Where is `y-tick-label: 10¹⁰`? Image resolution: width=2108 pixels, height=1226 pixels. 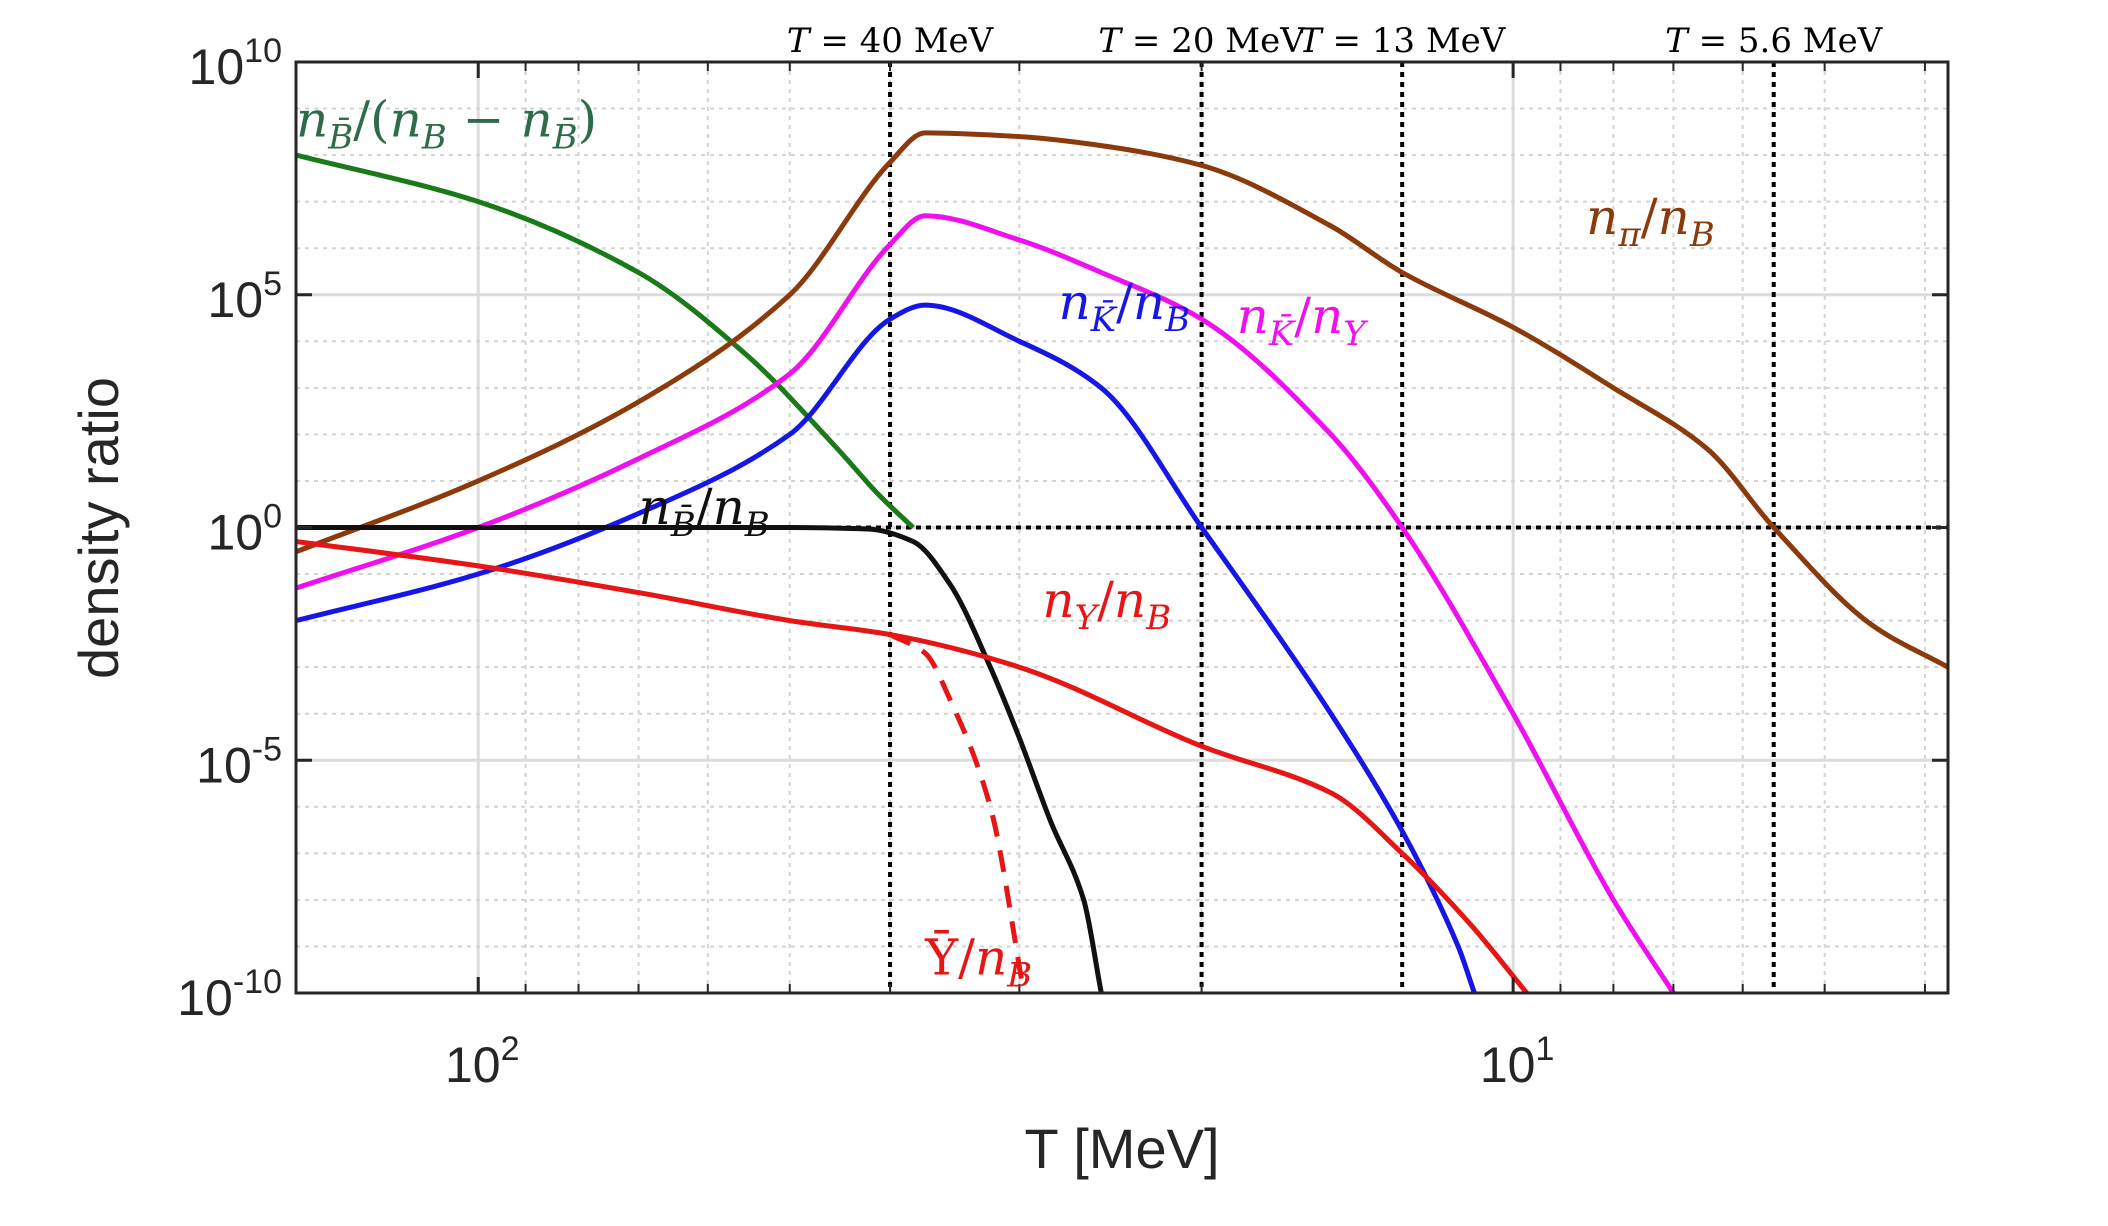
y-tick-label: 10¹⁰ is located at coordinates (235, 63).